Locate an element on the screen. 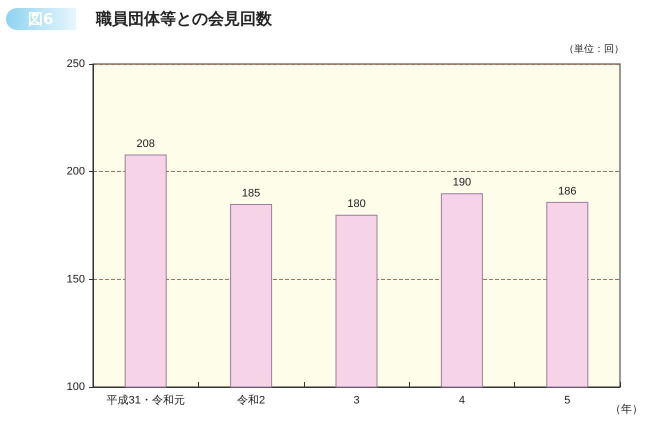 This screenshot has height=436, width=648. y-tick-label: 100 is located at coordinates (75, 387).